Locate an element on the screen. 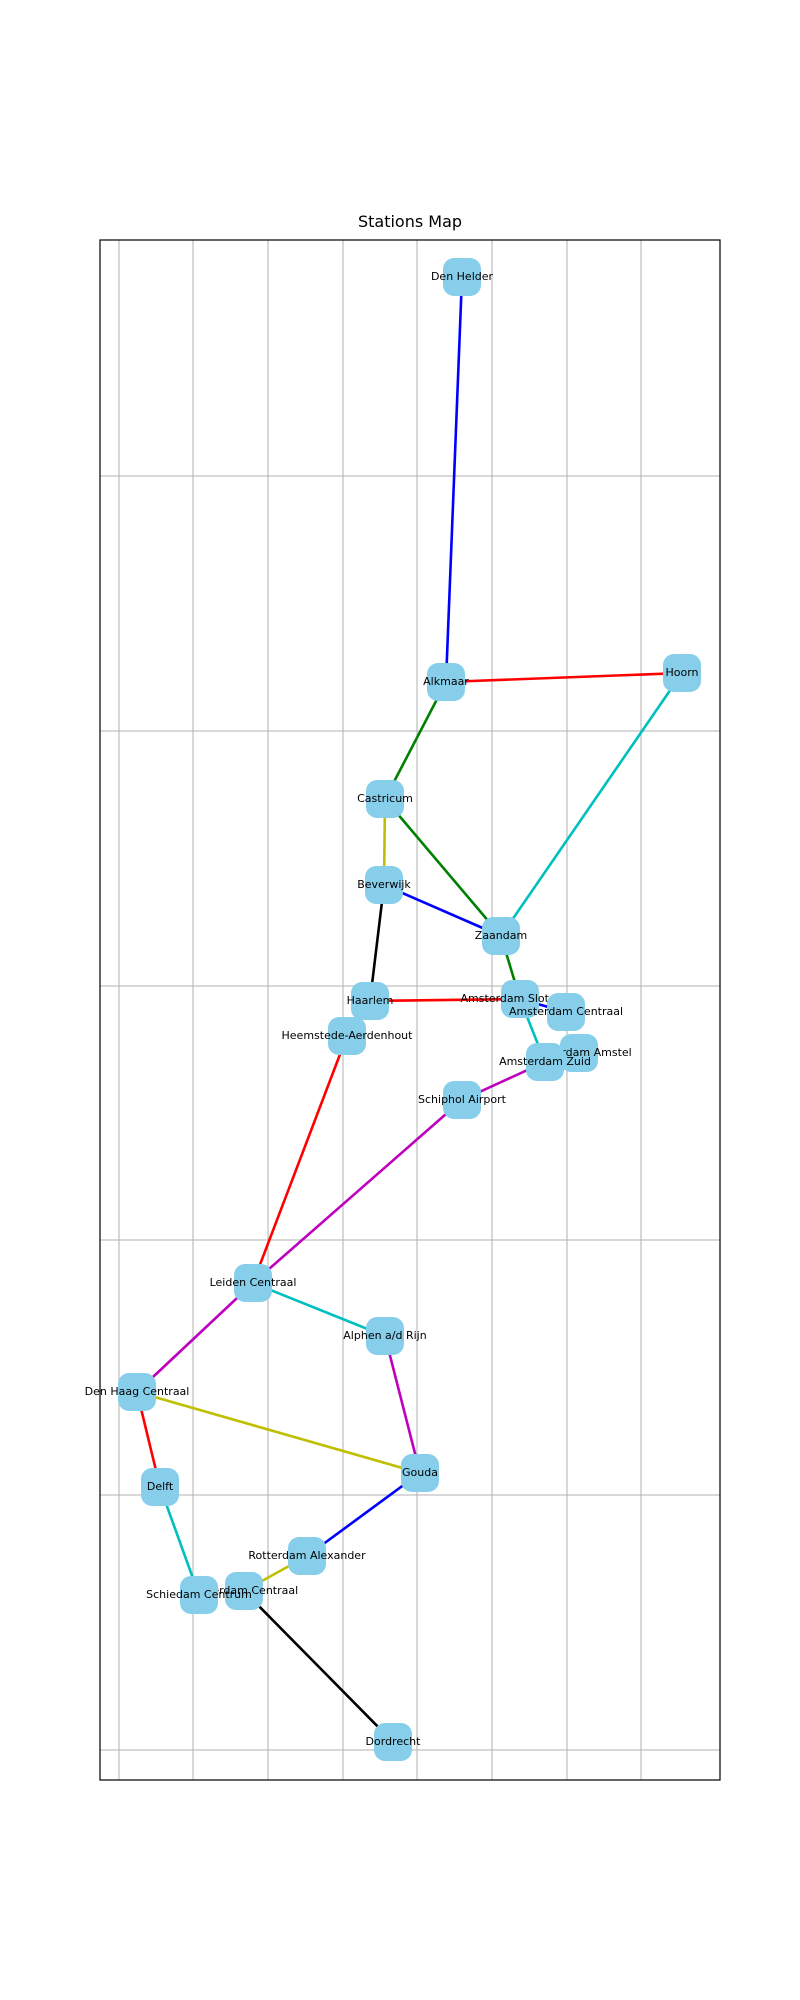  station-schiedam: Schiedam Centrum is located at coordinates (199, 1595).